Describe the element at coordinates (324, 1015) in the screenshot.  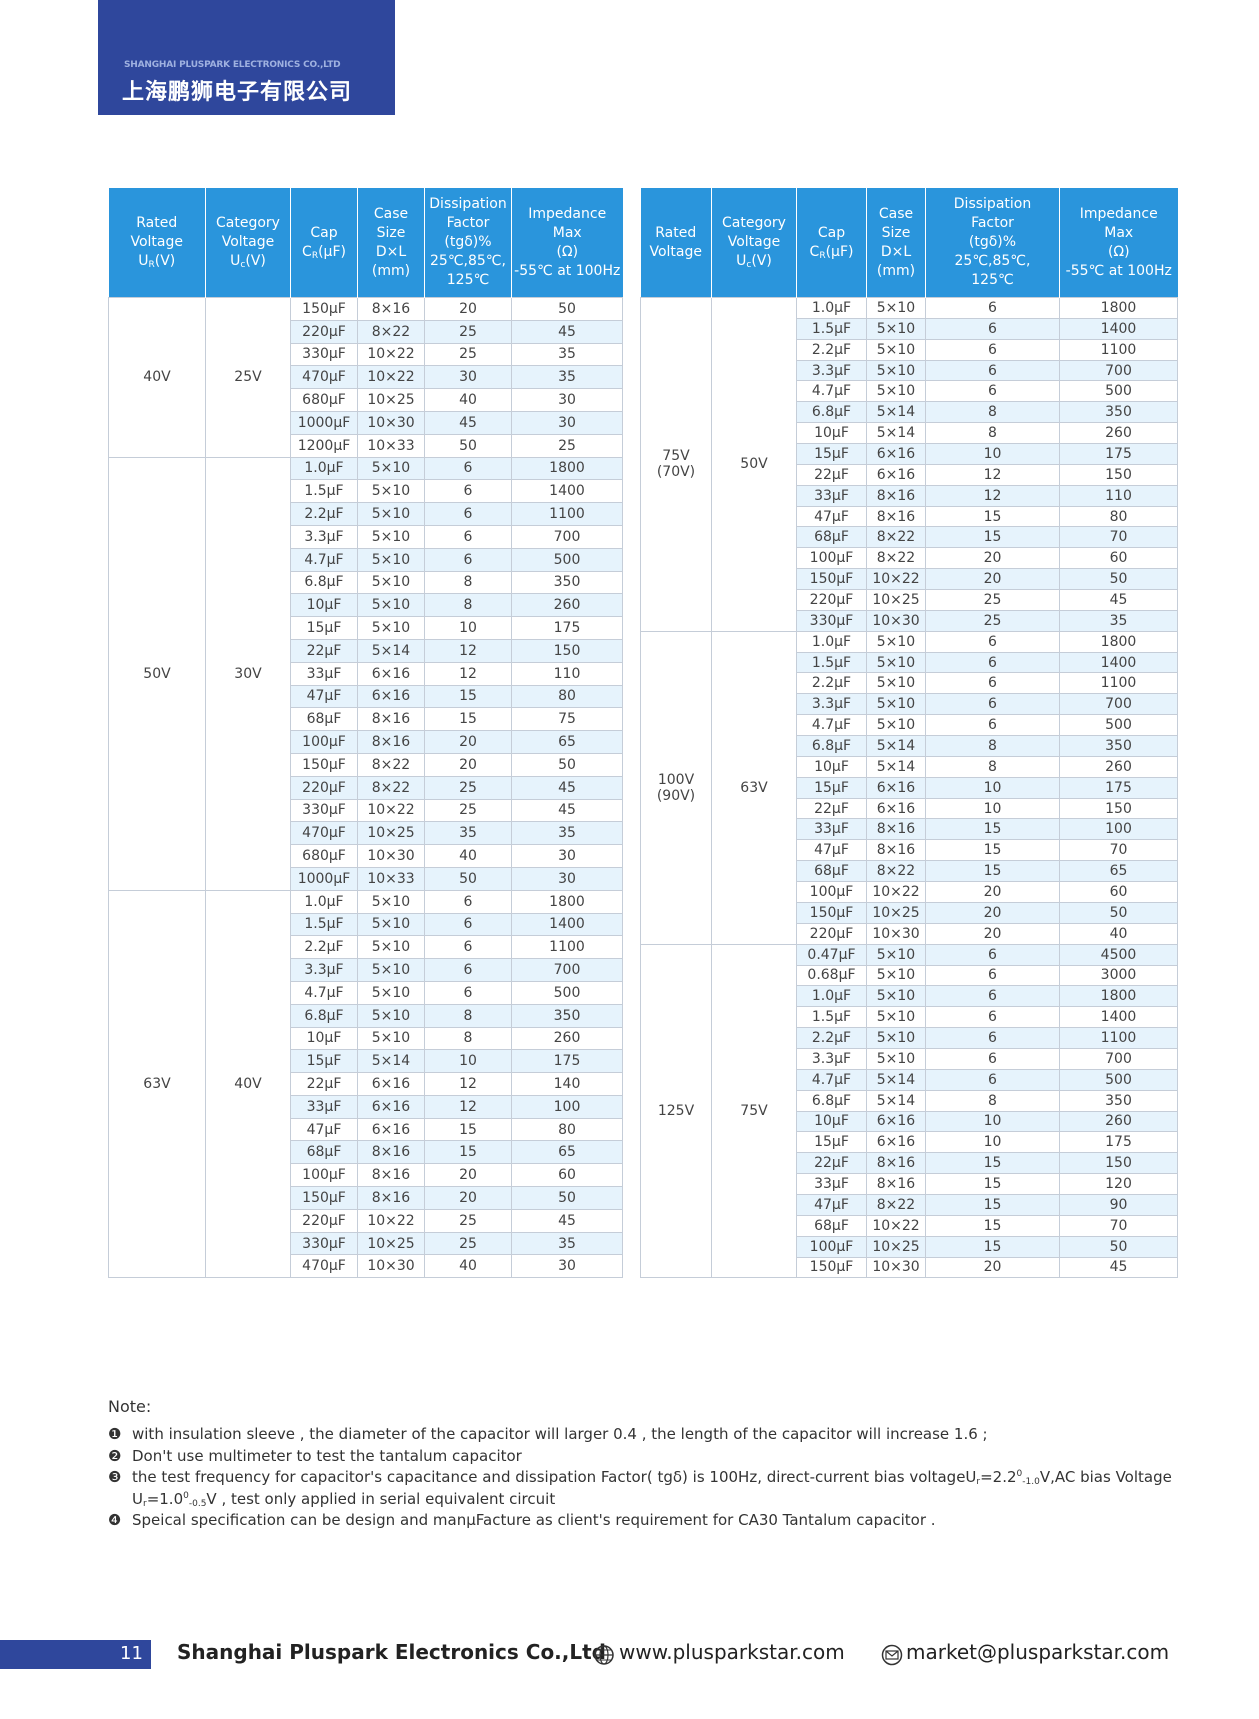
I see `capacitance: 6.8μF` at that location.